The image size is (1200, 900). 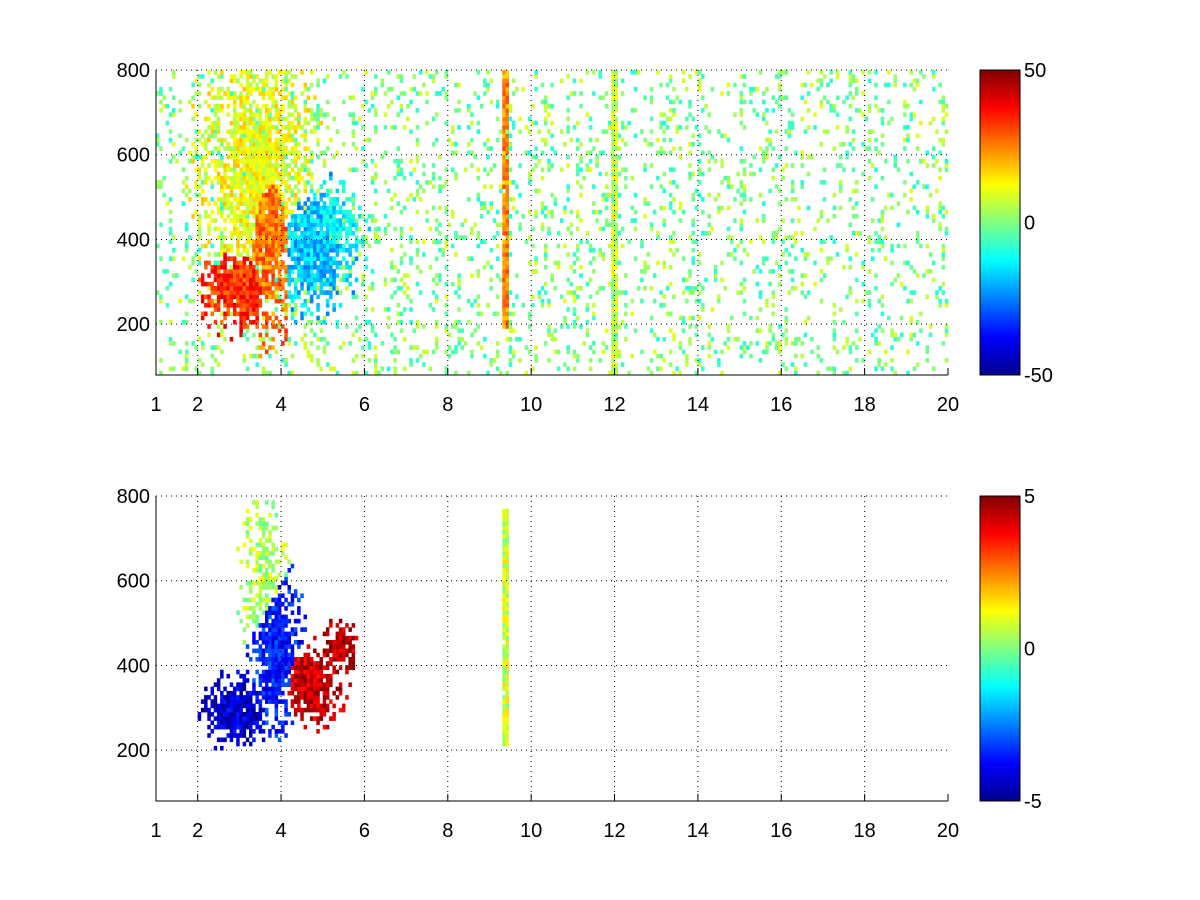 What do you see at coordinates (948, 405) in the screenshot?
I see `x-tick-label: 20` at bounding box center [948, 405].